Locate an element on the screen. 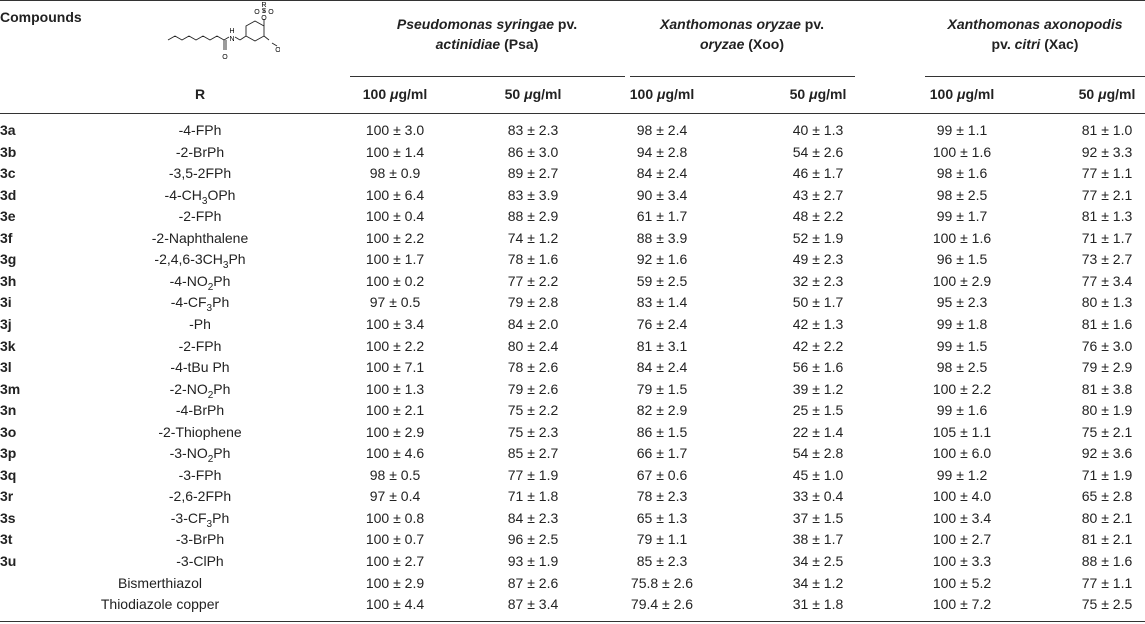  cell: 100 ± 2.9 is located at coordinates (395, 582).